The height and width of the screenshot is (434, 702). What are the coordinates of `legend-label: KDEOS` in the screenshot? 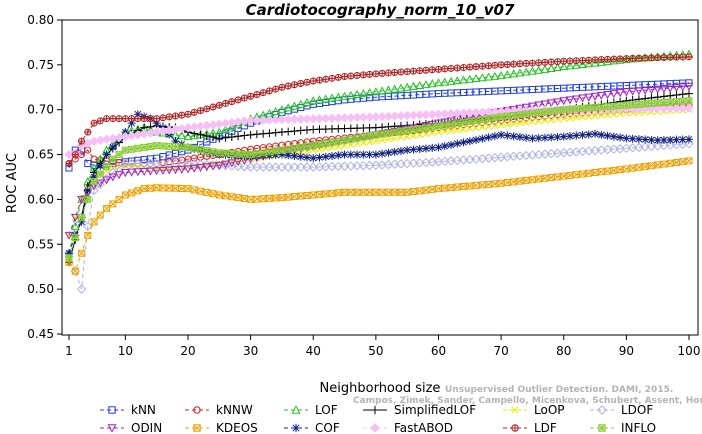 It's located at (237, 427).